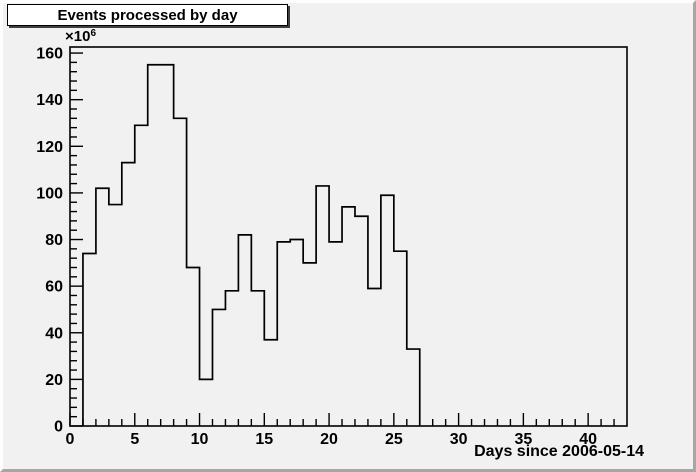  What do you see at coordinates (200, 439) in the screenshot?
I see `x-tick-label: 10` at bounding box center [200, 439].